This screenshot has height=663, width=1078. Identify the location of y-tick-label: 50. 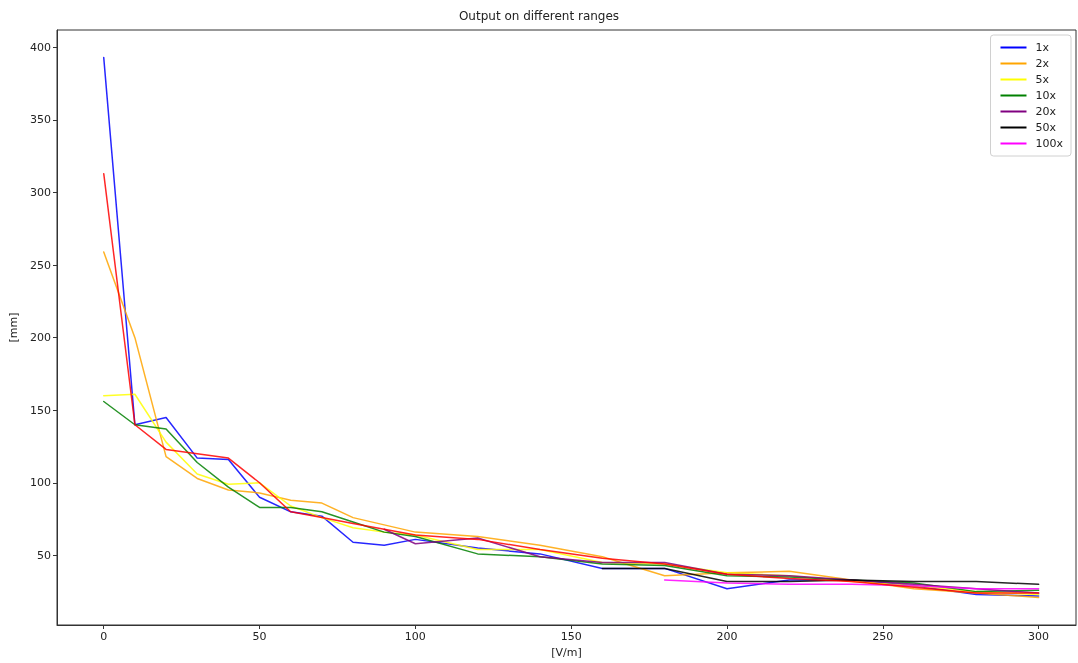
(44, 555).